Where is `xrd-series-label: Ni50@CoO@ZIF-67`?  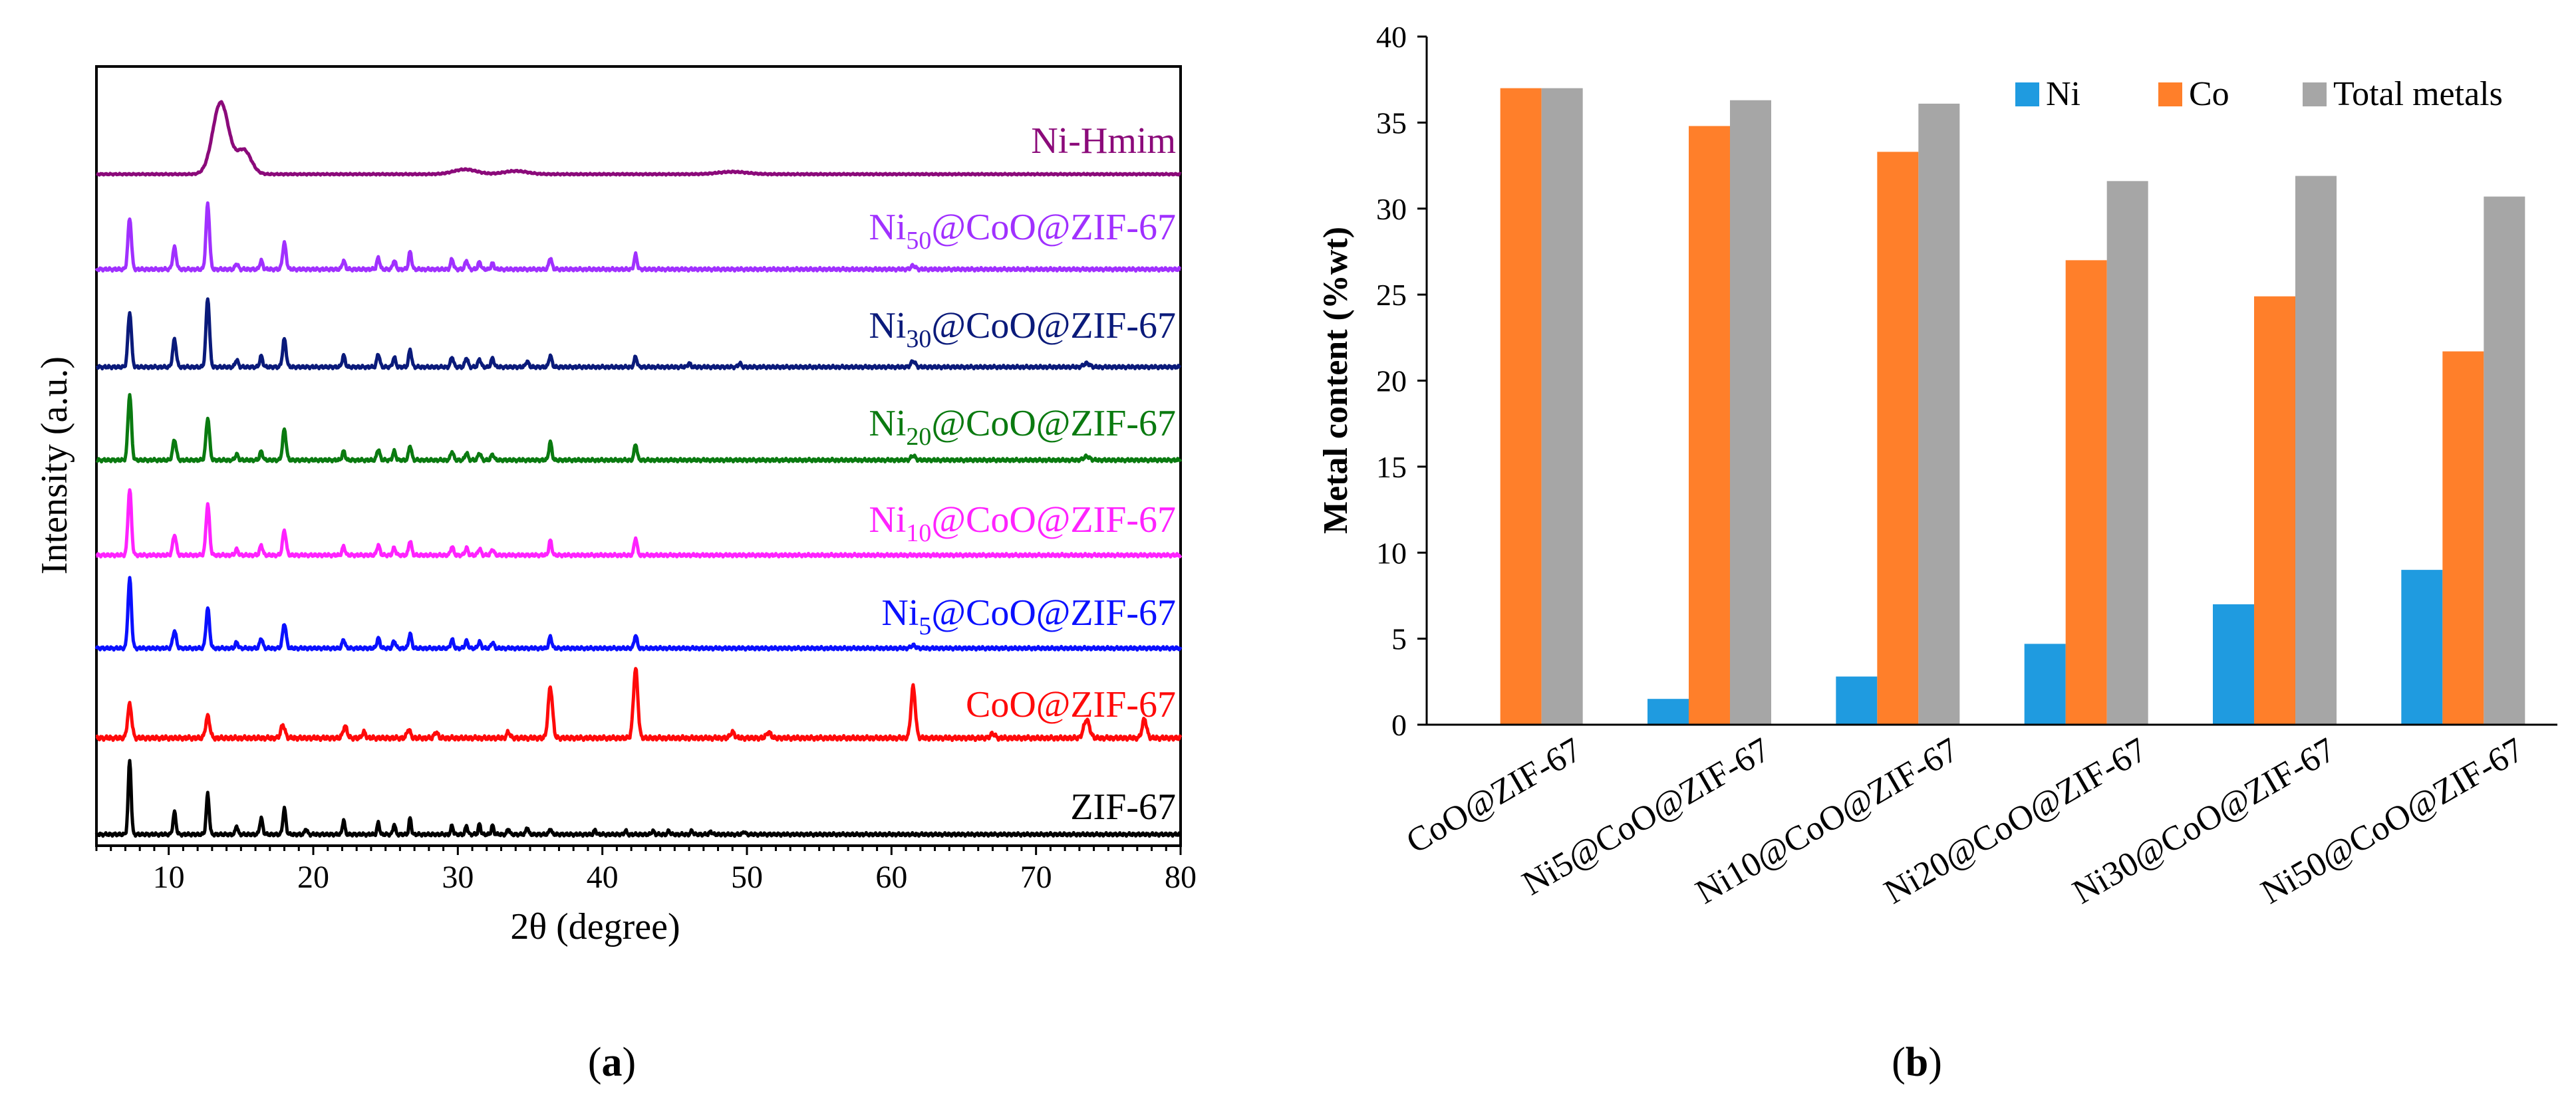
xrd-series-label: Ni50@CoO@ZIF-67 is located at coordinates (1022, 231).